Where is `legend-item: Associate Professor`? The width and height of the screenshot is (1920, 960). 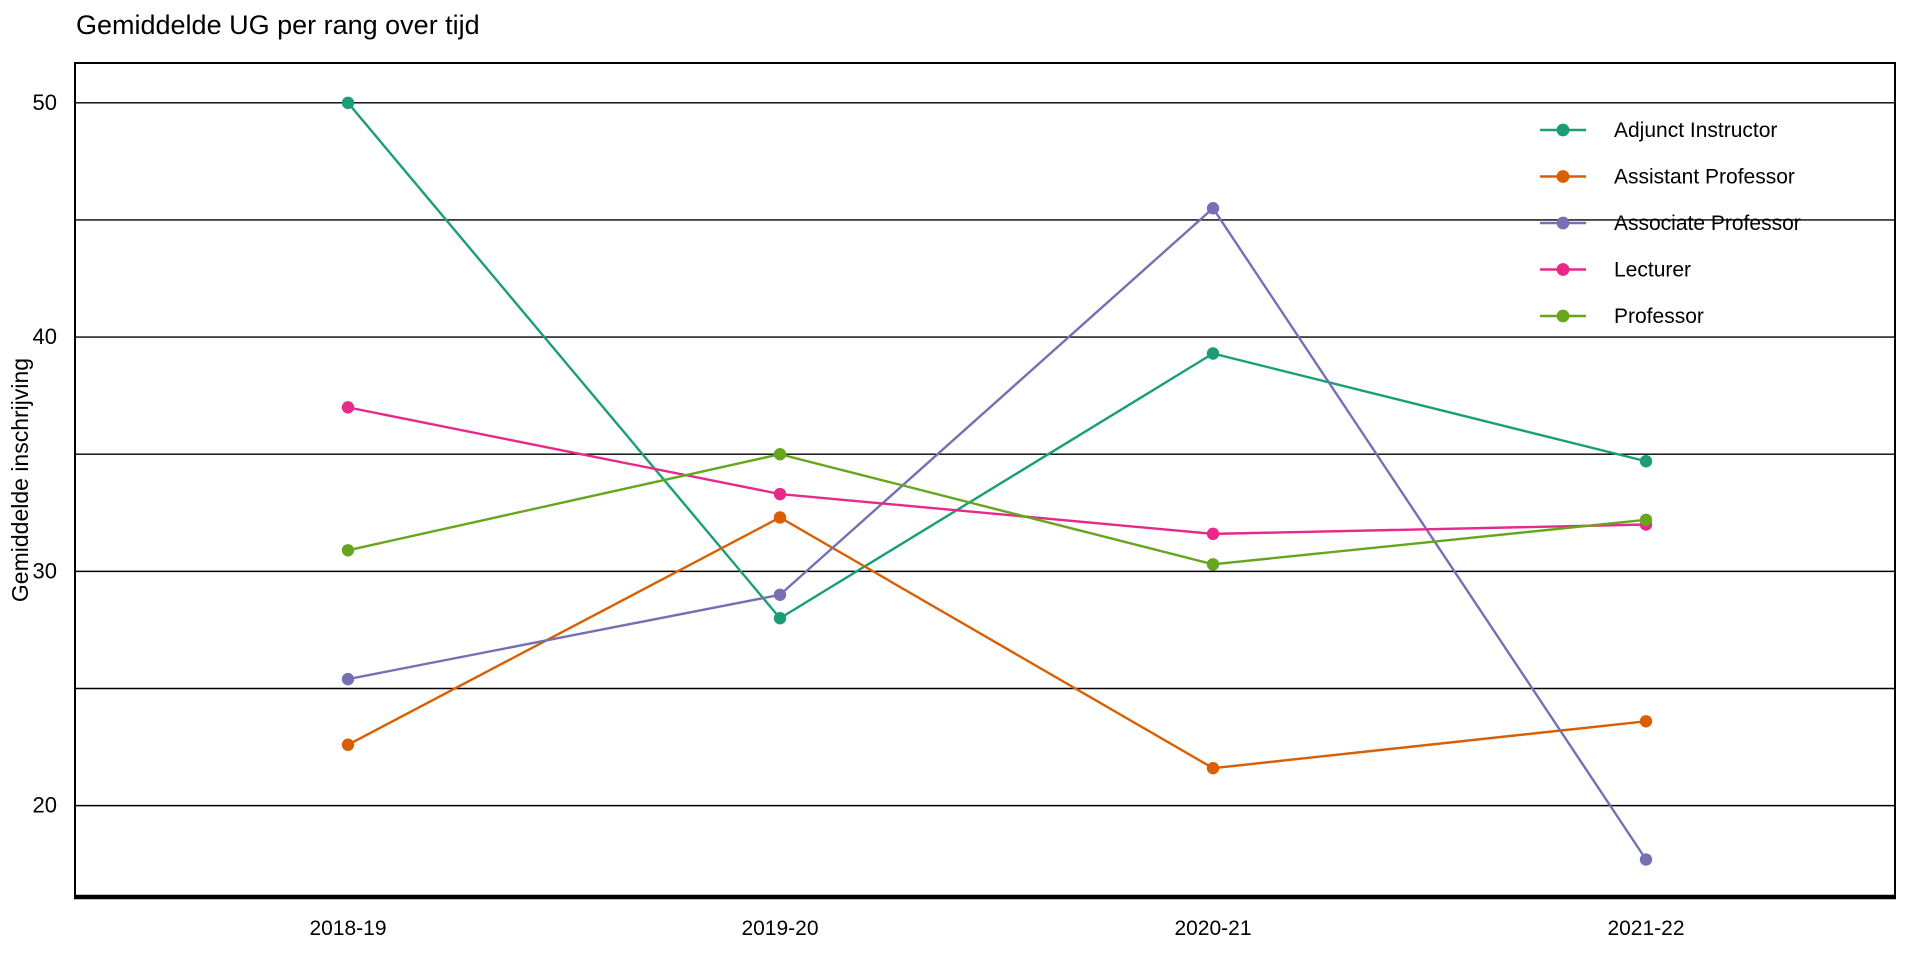 legend-item: Associate Professor is located at coordinates (1670, 223).